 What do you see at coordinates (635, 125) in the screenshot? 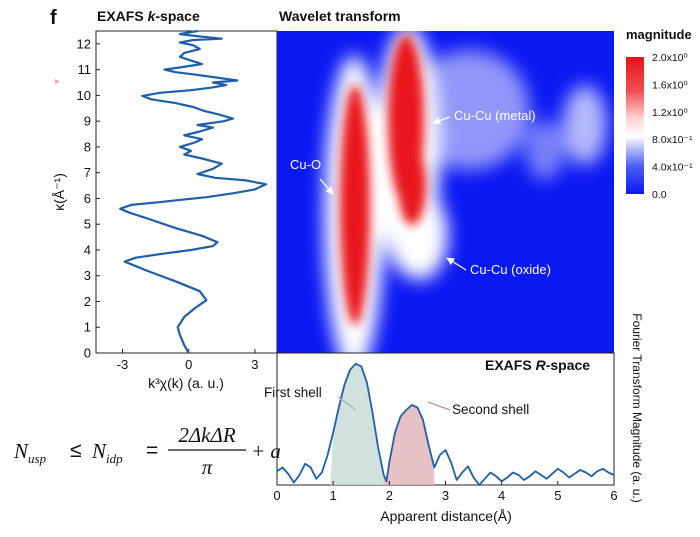
I see `colorbar-gradient` at bounding box center [635, 125].